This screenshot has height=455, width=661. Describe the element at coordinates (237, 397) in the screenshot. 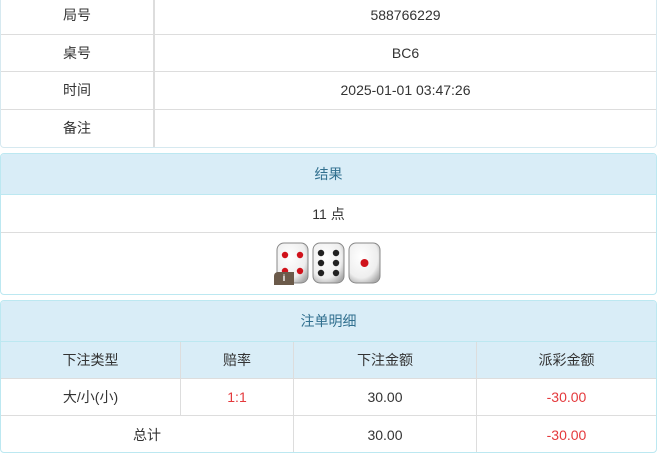

I see `odds: 1:1` at that location.